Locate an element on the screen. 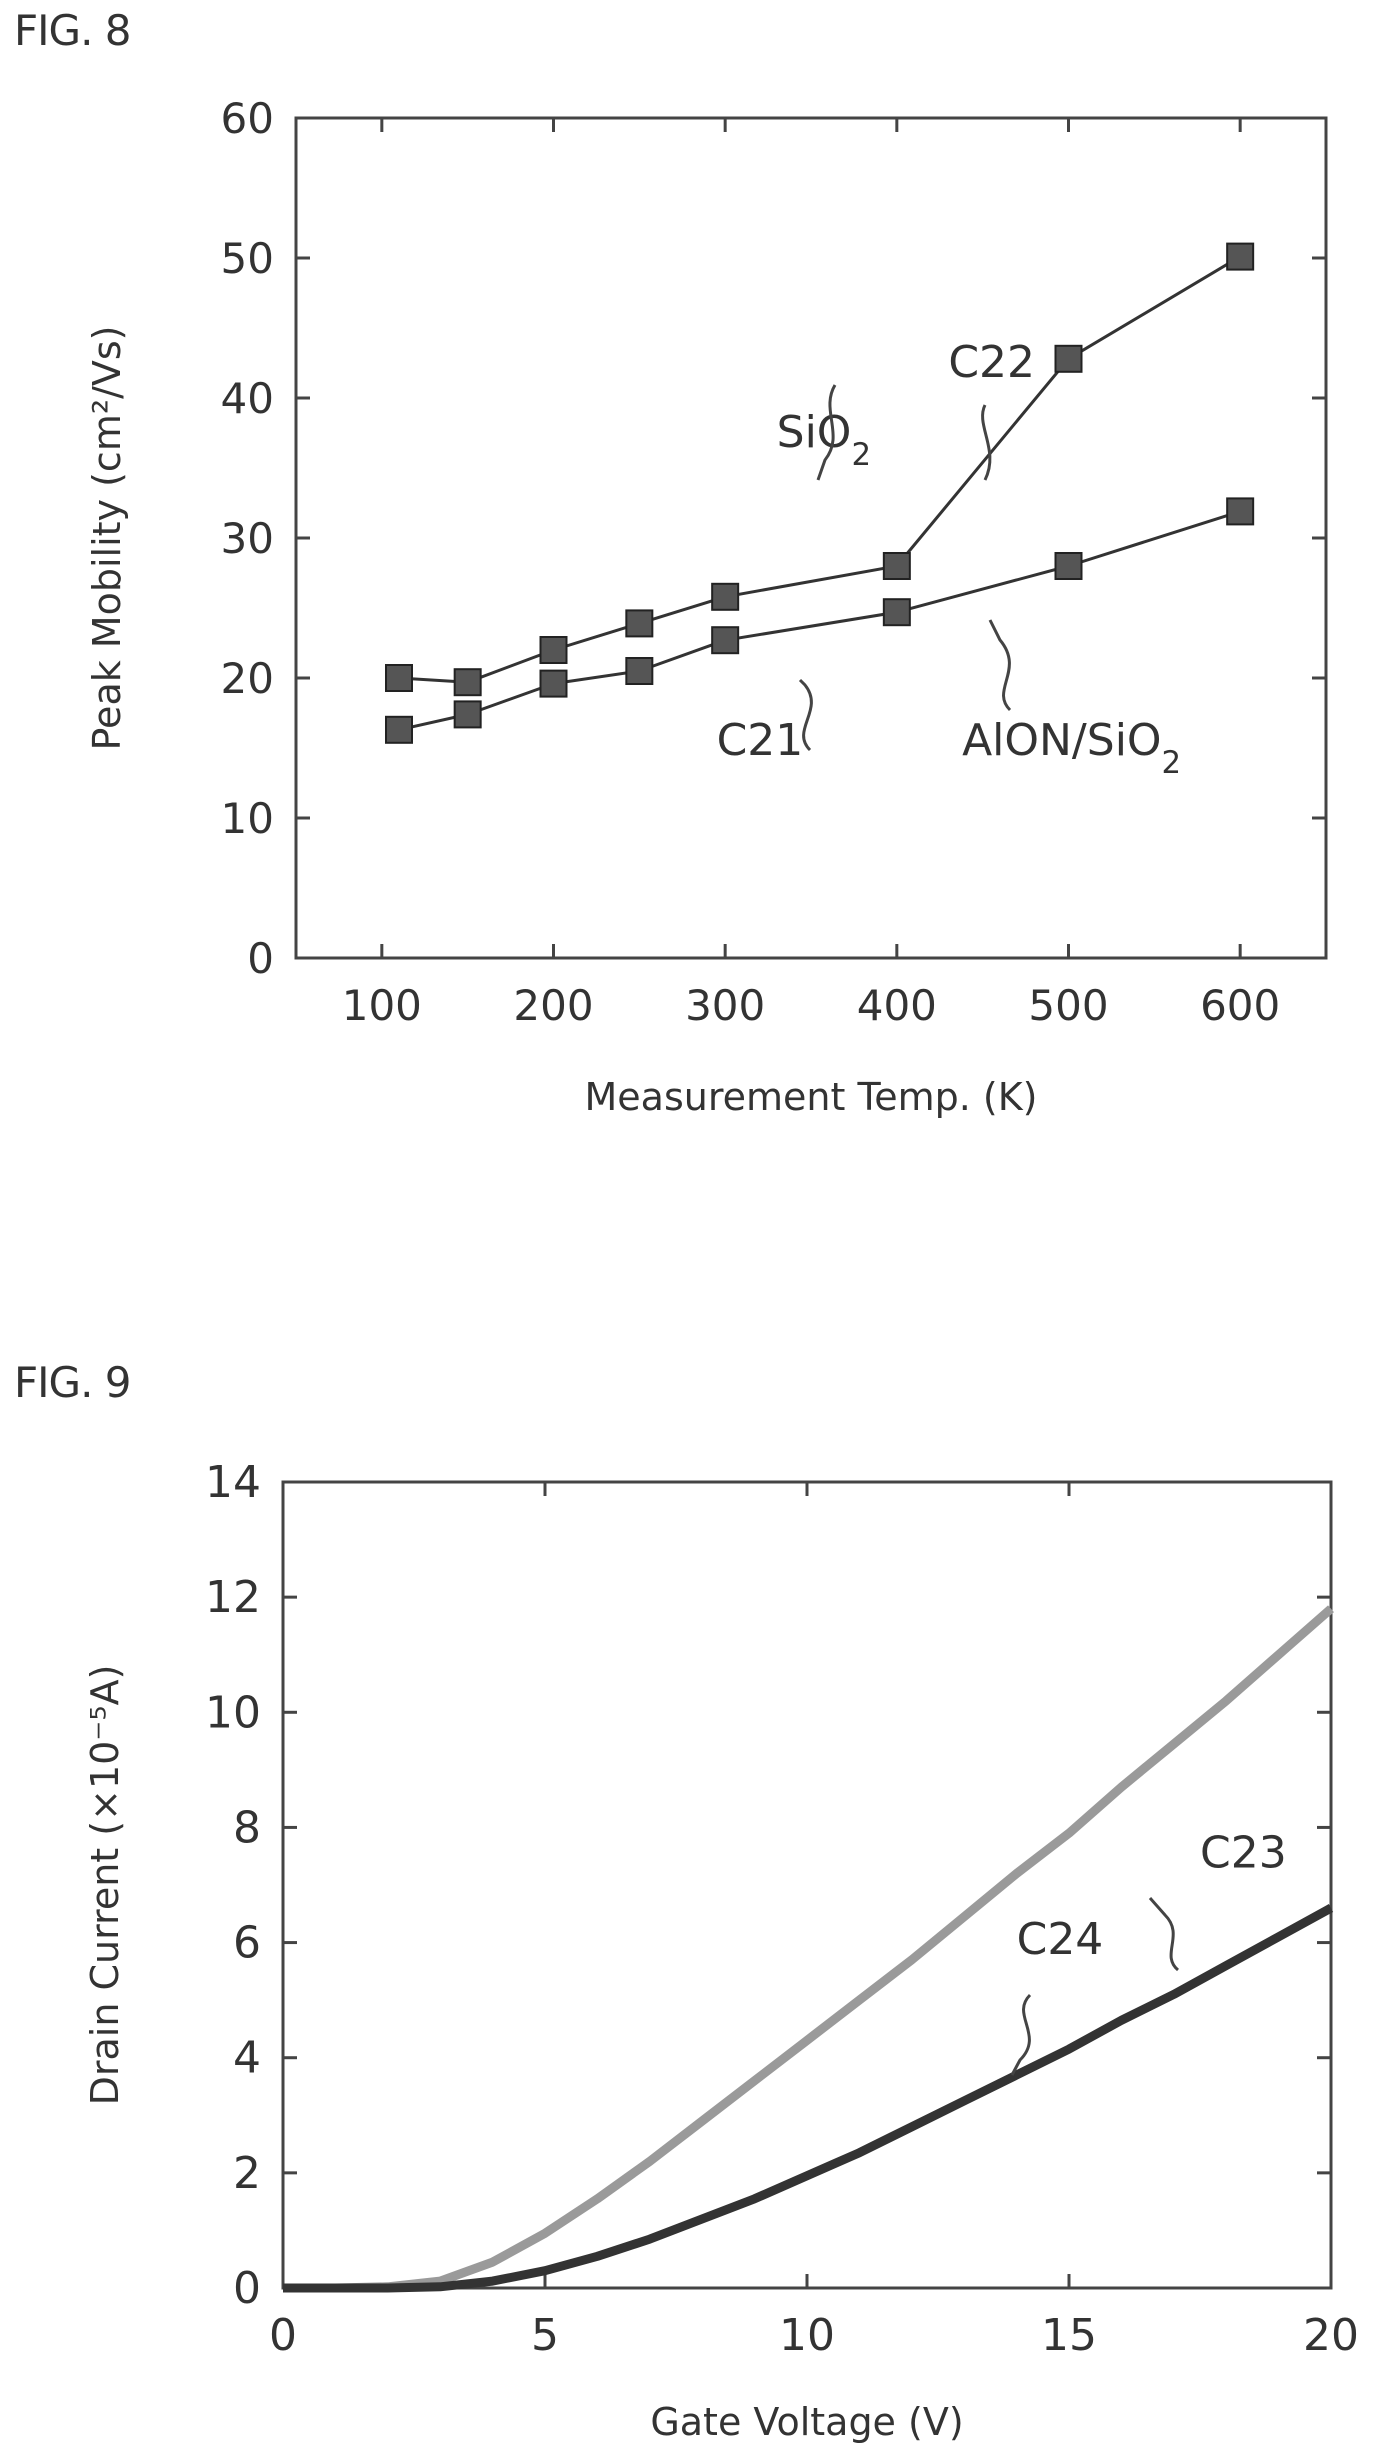 Image resolution: width=1381 pixels, height=2454 pixels. y-axis-label: Drain Current (×10⁻⁵A) is located at coordinates (105, 1885).